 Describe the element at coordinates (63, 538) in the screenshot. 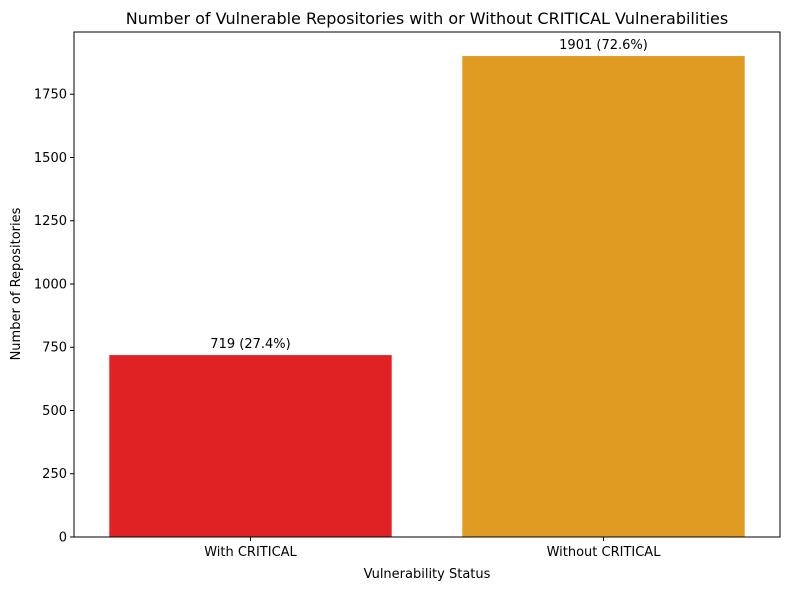

I see `y-tick-label-0: 0` at that location.